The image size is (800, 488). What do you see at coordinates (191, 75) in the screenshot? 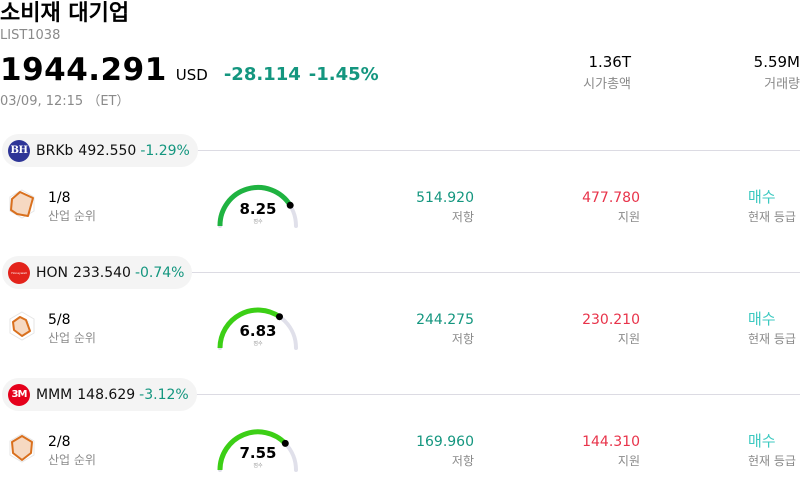
I see `currency: USD` at bounding box center [191, 75].